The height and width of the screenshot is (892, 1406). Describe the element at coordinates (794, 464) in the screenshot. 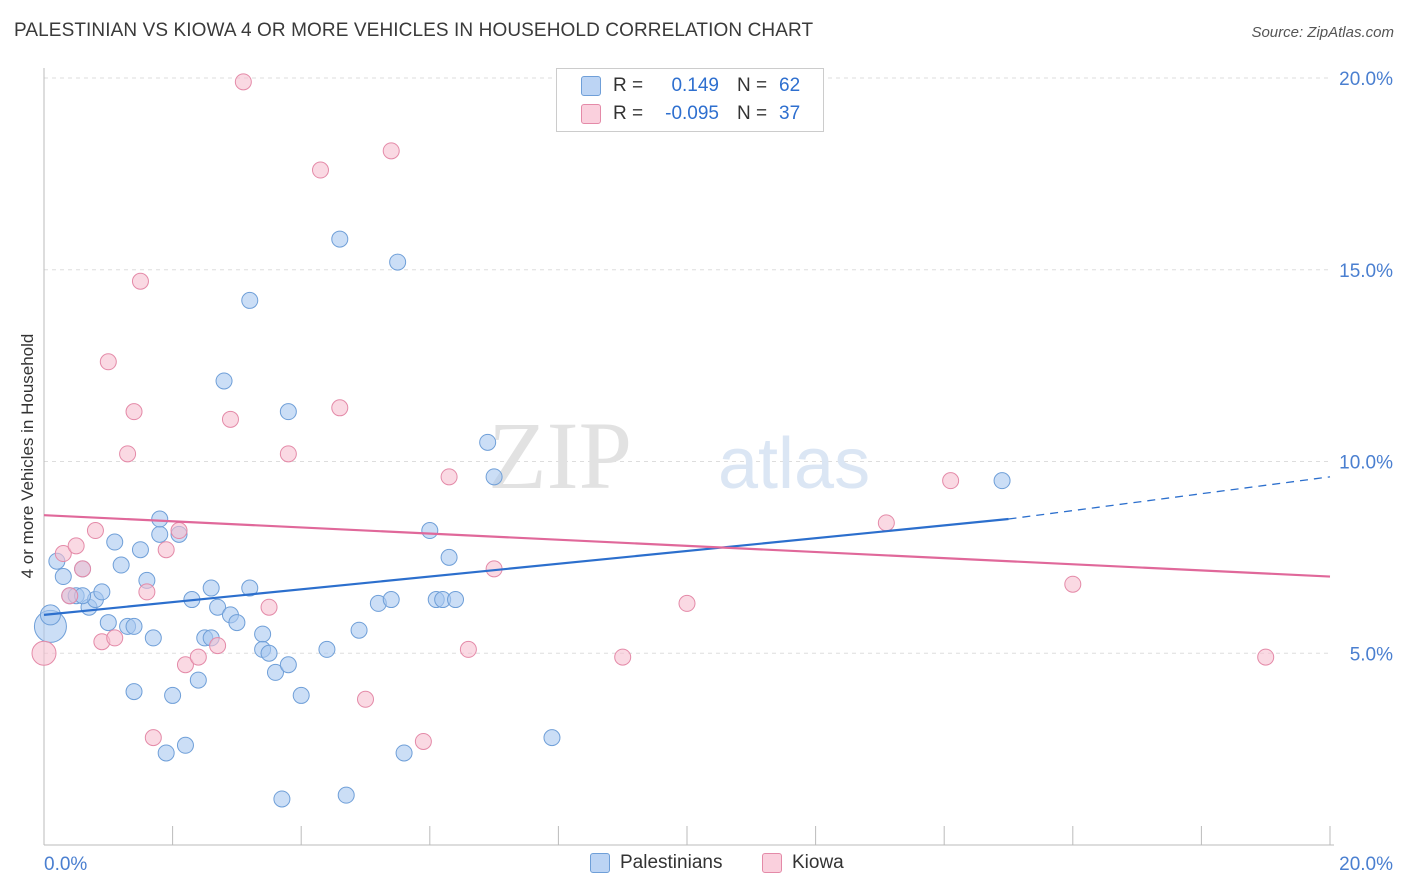

I see `watermark-atlas: atlas` at that location.